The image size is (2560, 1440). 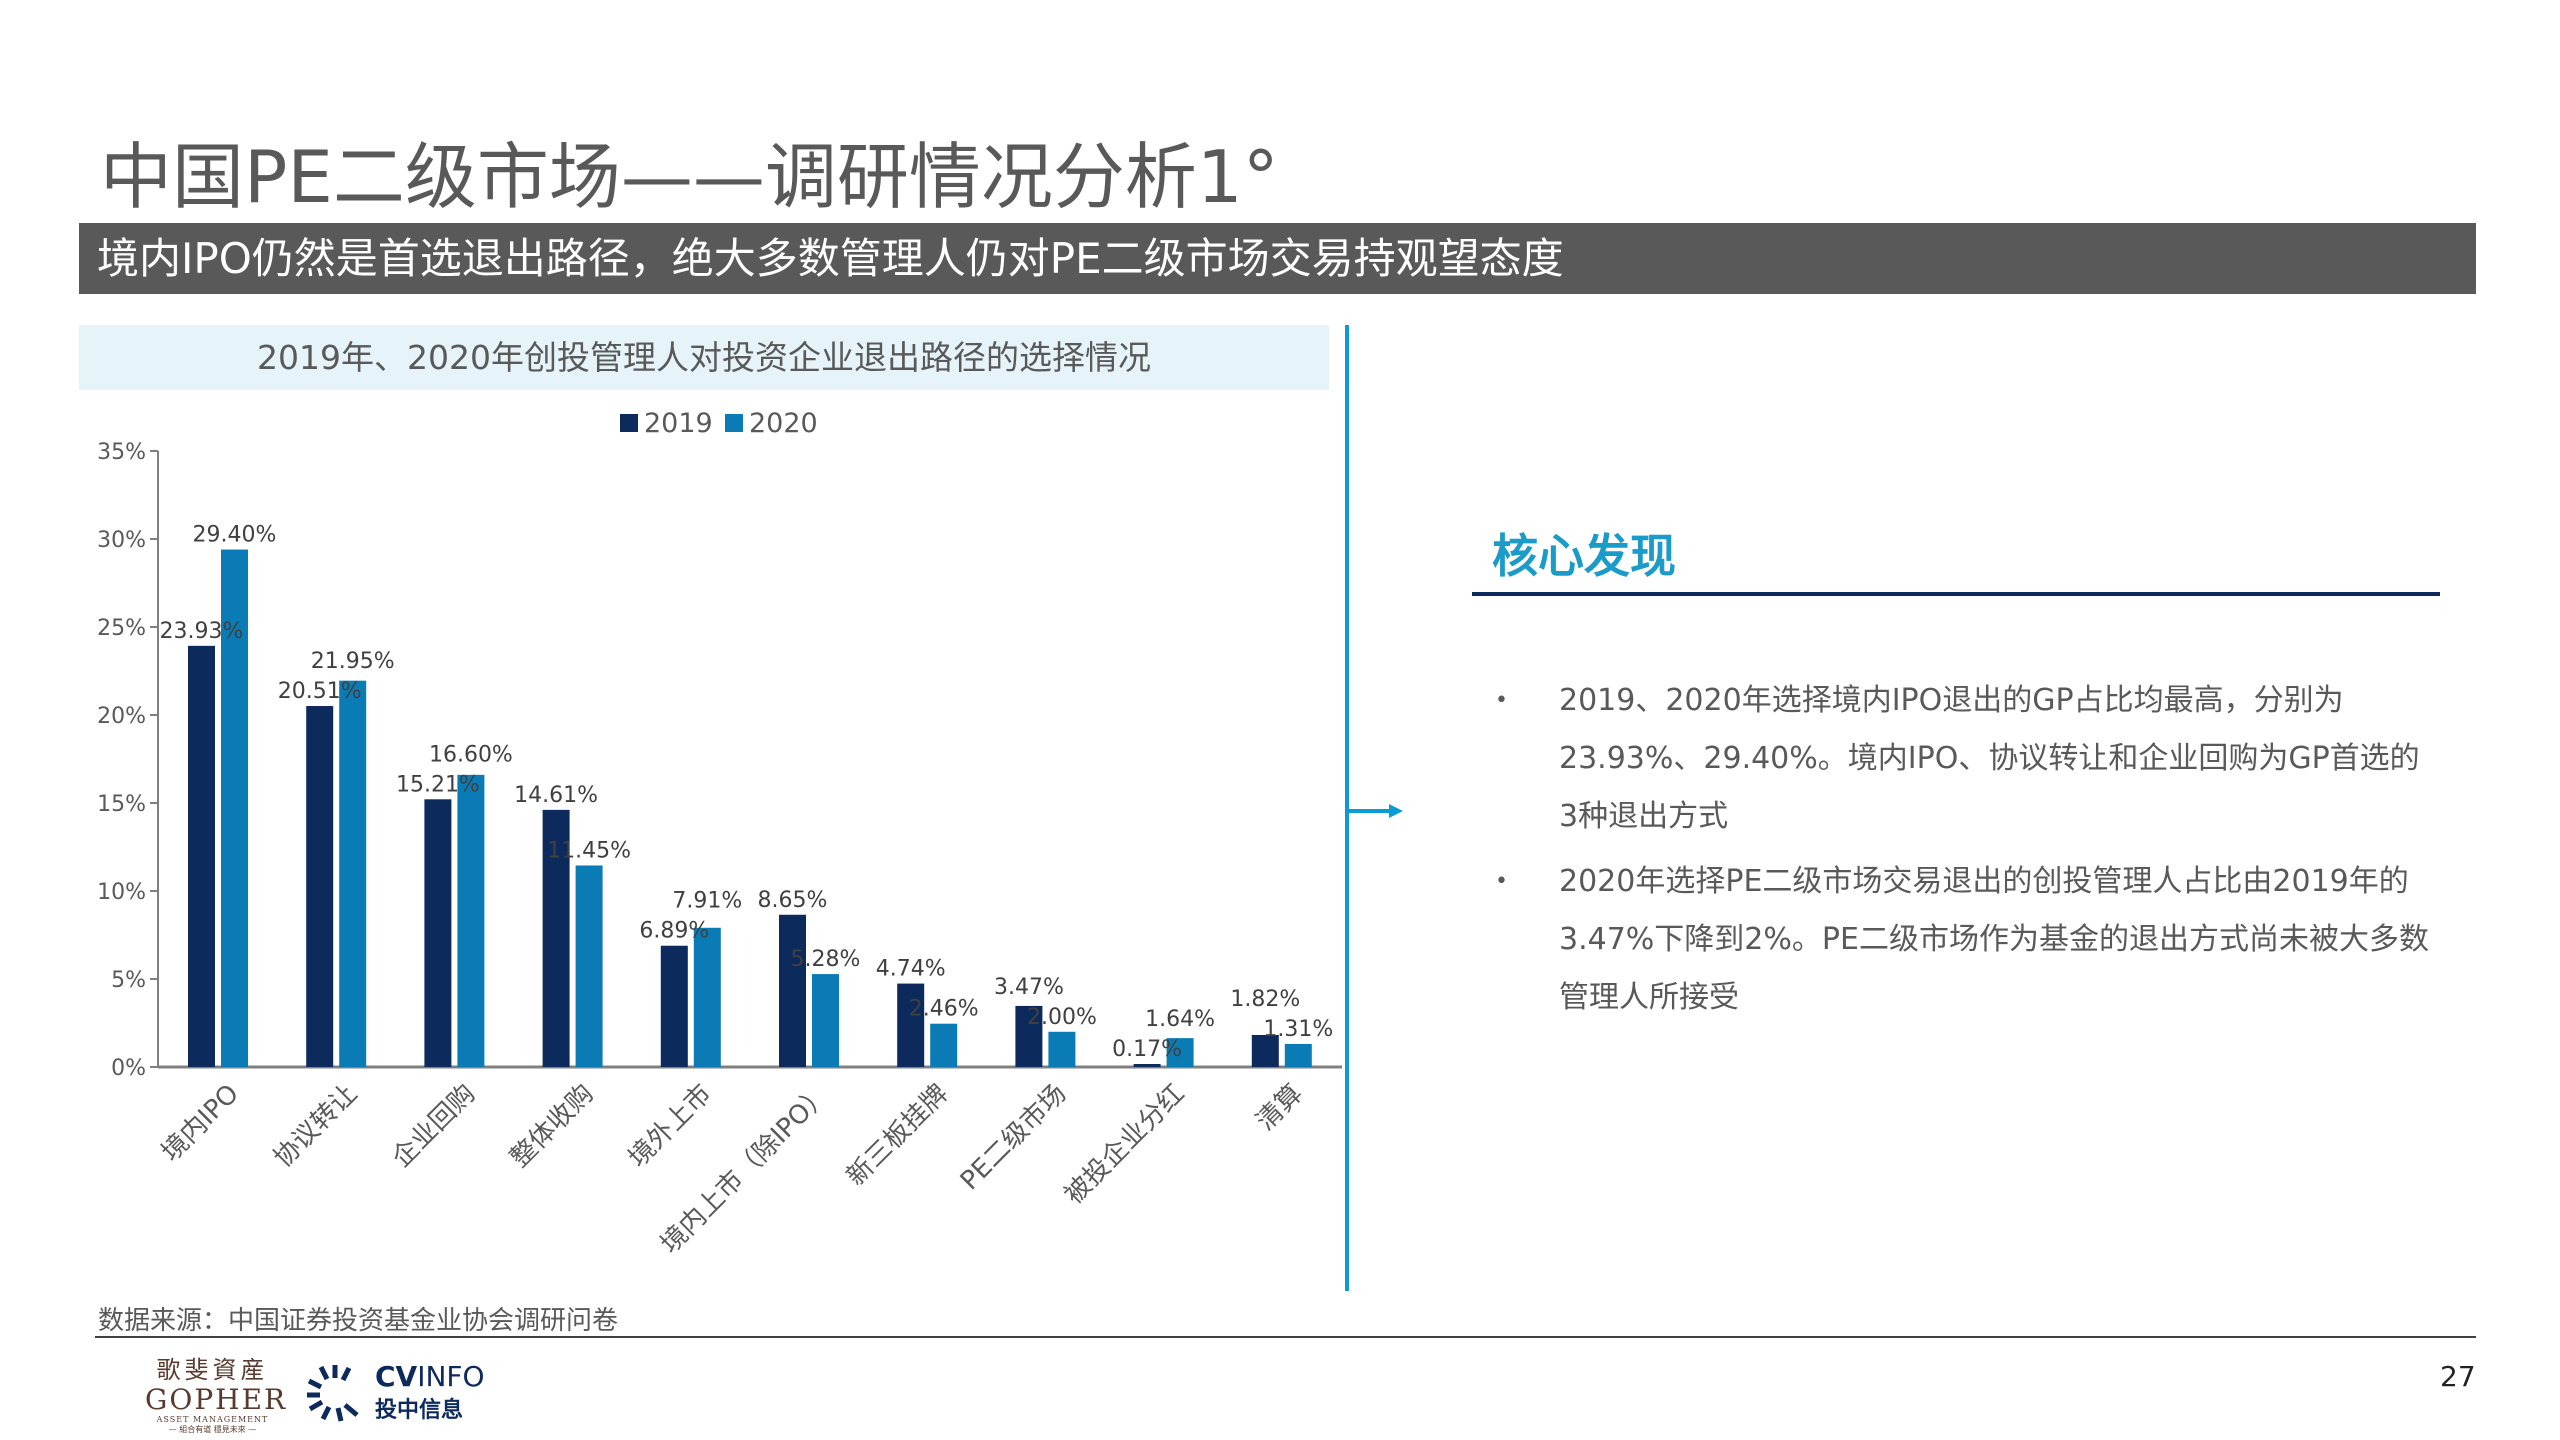 What do you see at coordinates (315, 1126) in the screenshot?
I see `x-tick-label: 协议转让` at bounding box center [315, 1126].